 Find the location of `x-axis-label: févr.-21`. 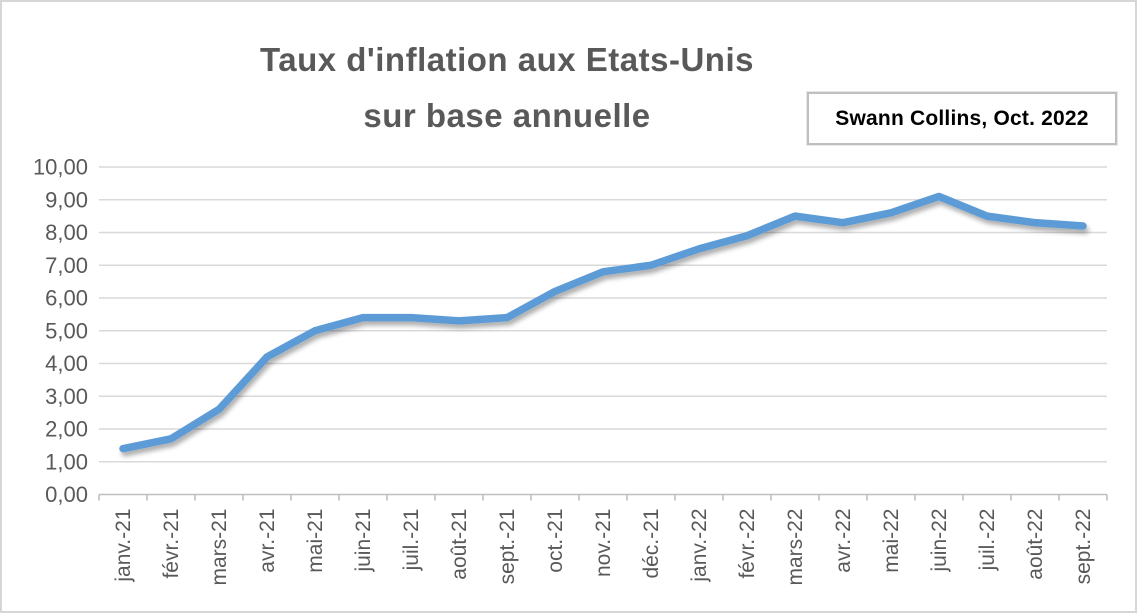

x-axis-label: févr.-21 is located at coordinates (171, 544).